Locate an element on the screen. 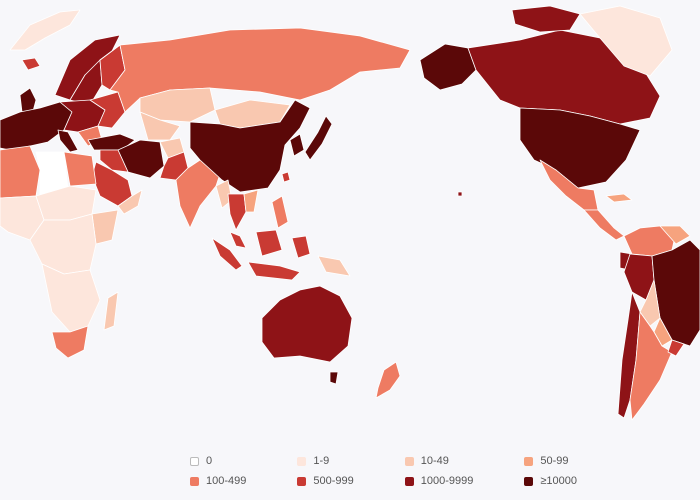 The height and width of the screenshot is (500, 700). region-bolivia is located at coordinates (650, 303).